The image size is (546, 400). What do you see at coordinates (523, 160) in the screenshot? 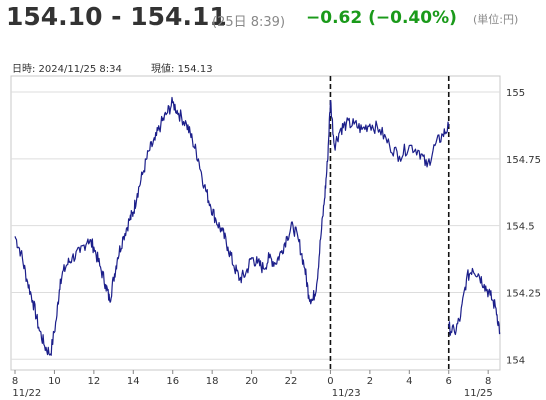
I see `y-tick-label: 154.75` at bounding box center [523, 160].